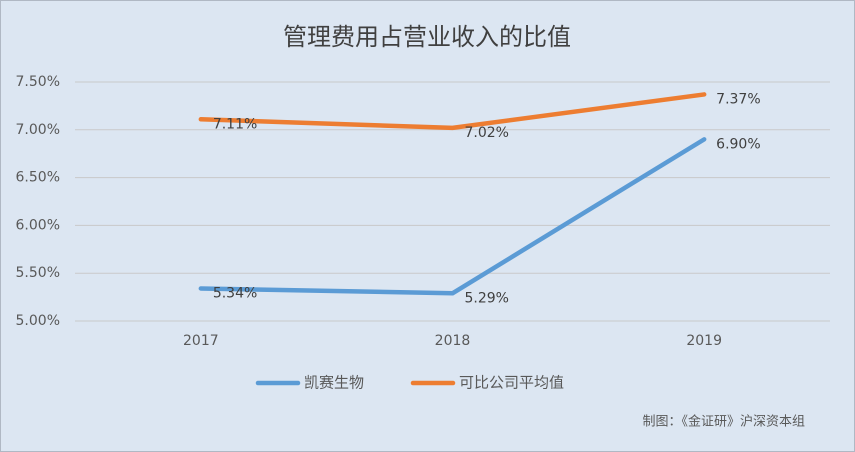 The image size is (855, 452). I want to click on x-tick-label: 2019, so click(704, 341).